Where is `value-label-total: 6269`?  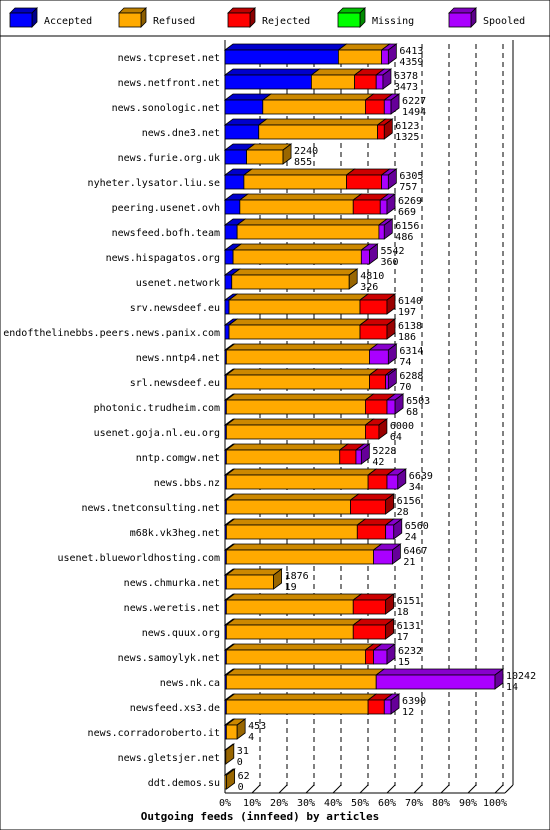 value-label-total: 6269 is located at coordinates (410, 201).